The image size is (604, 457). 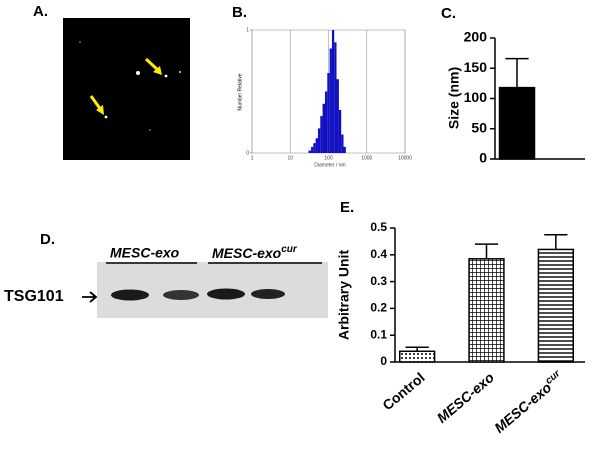 What do you see at coordinates (252, 158) in the screenshot?
I see `x-tick-label: 1` at bounding box center [252, 158].